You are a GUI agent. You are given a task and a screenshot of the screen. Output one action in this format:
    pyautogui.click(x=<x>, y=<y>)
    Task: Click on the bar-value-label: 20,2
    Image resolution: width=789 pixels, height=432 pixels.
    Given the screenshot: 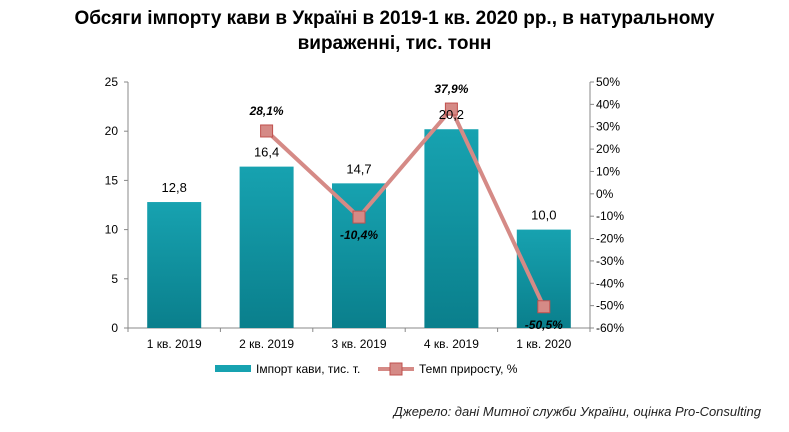 What is the action you would take?
    pyautogui.click(x=451, y=114)
    